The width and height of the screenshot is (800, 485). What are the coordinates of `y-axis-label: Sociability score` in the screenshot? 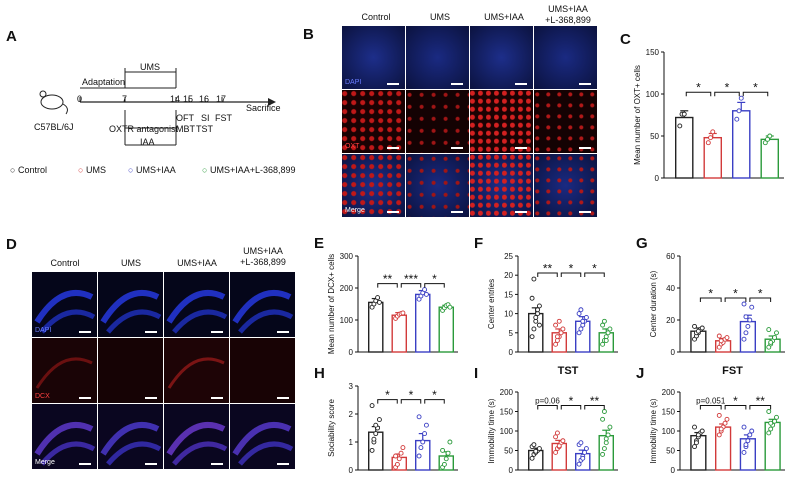 It's located at (331, 428).